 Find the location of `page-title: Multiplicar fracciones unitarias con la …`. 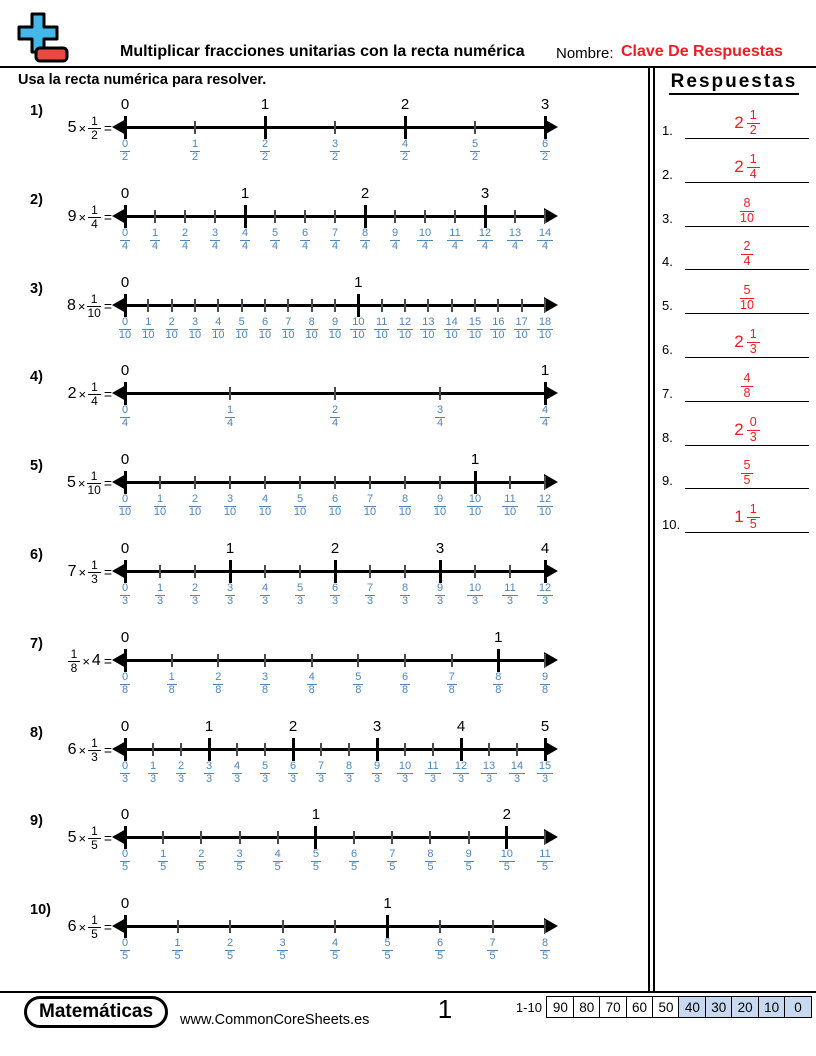

page-title: Multiplicar fracciones unitarias con la … is located at coordinates (322, 51).